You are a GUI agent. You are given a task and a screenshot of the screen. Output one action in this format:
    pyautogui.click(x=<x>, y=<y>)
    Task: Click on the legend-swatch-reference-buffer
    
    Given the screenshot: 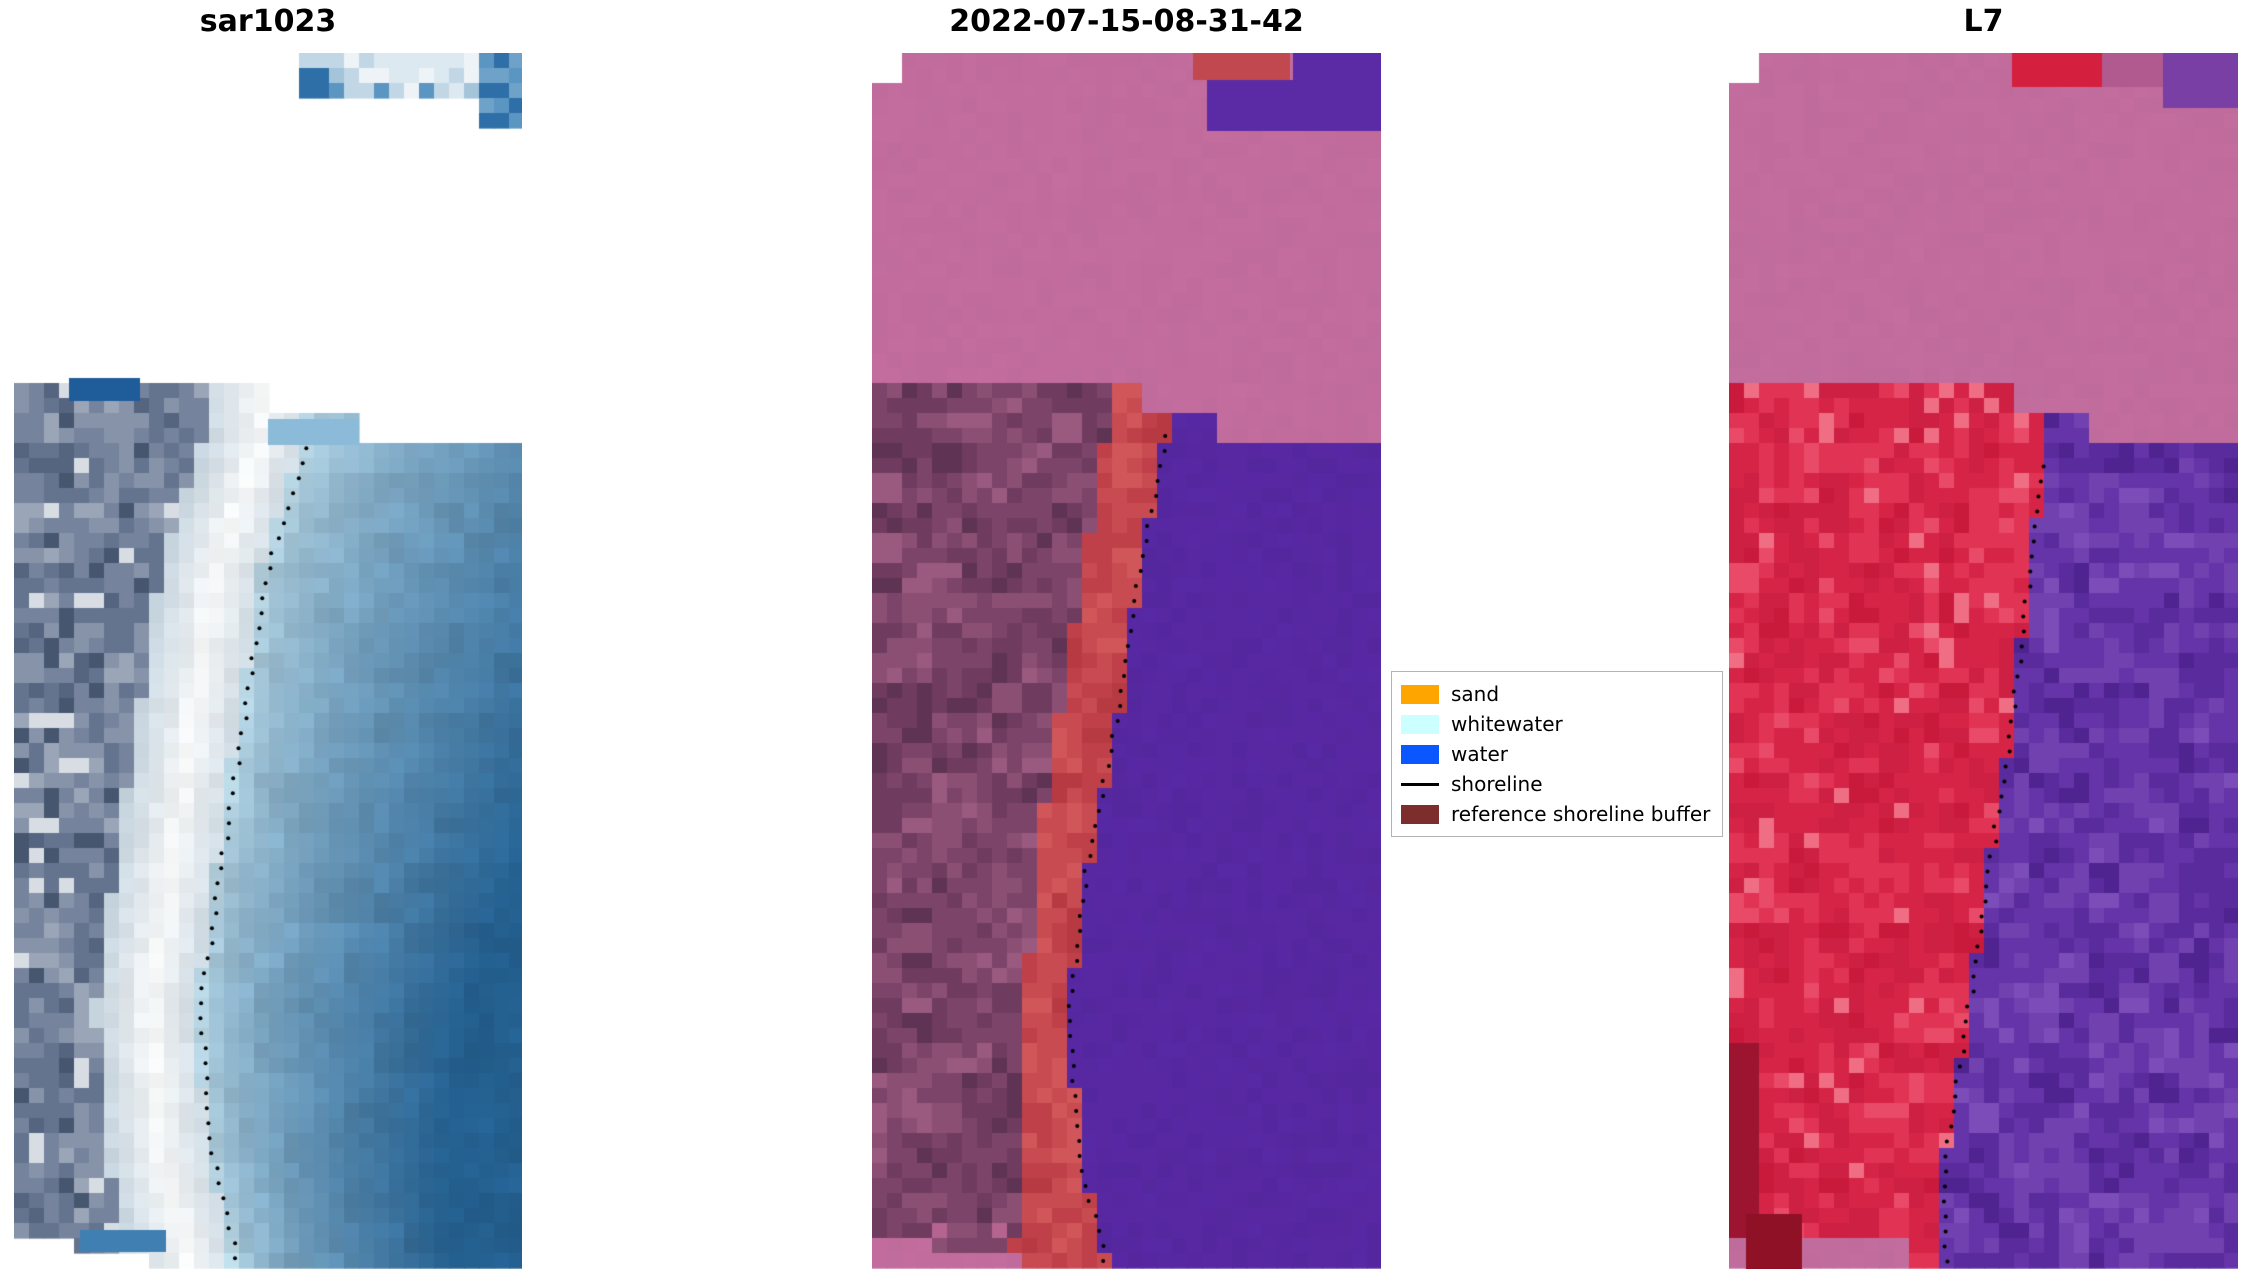 What is the action you would take?
    pyautogui.click(x=1420, y=814)
    